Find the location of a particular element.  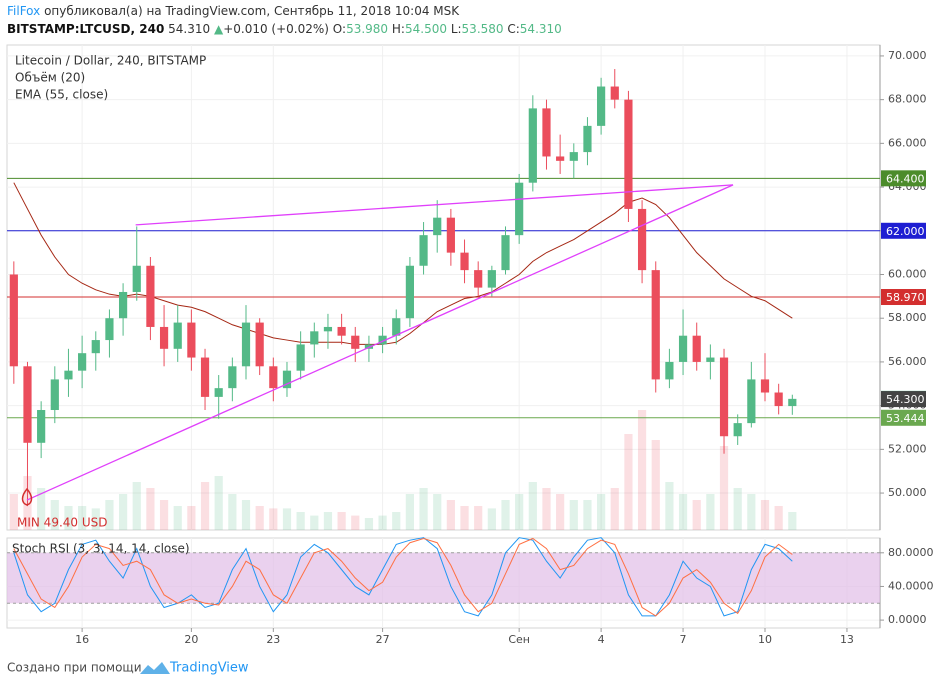

y-tick-label: 60.000 is located at coordinates (907, 273).